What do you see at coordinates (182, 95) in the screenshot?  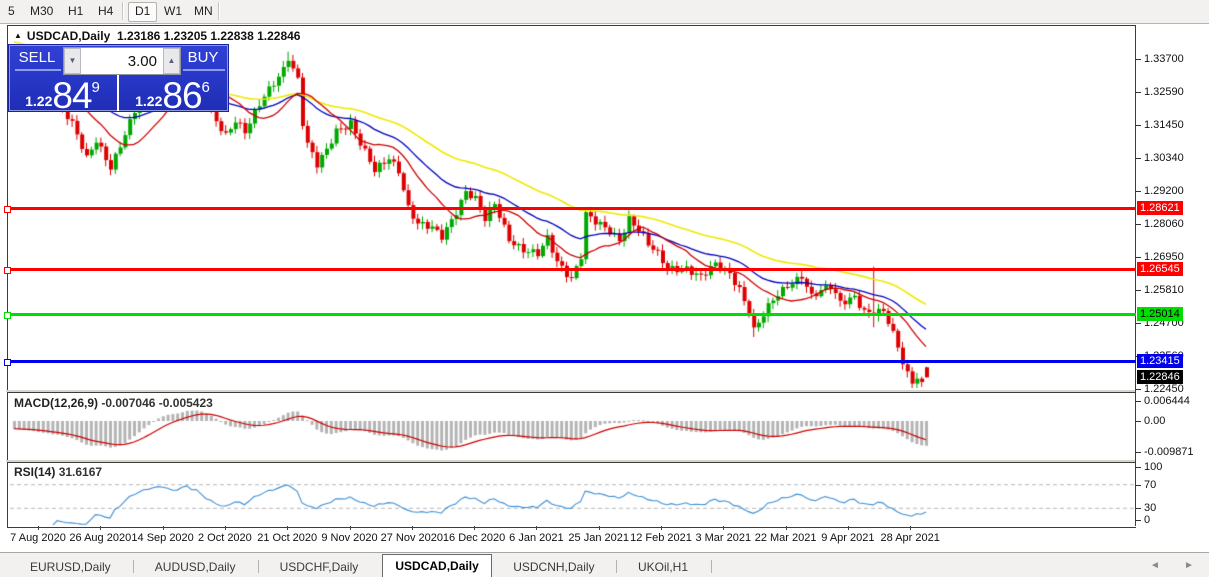 I see `buy-price-big: 86` at bounding box center [182, 95].